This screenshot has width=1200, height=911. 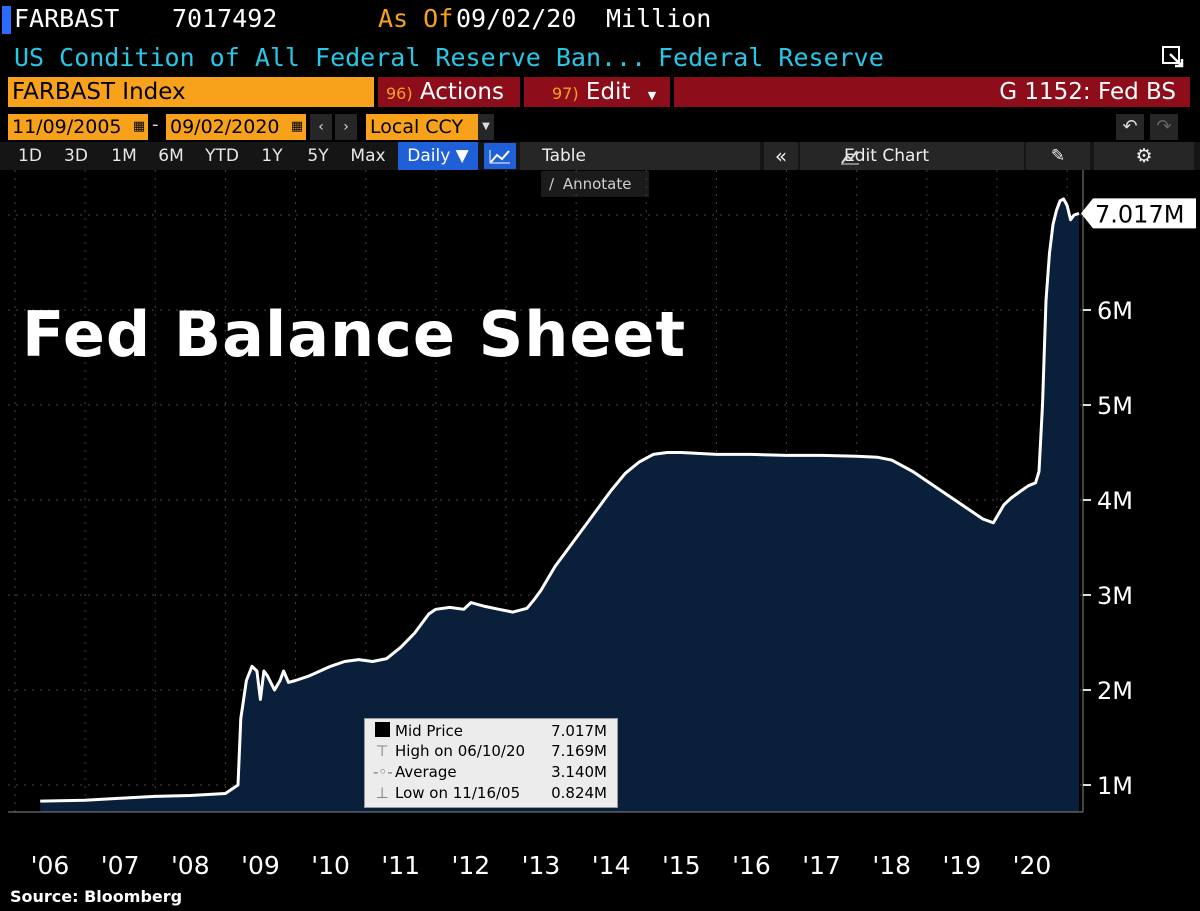 What do you see at coordinates (962, 865) in the screenshot?
I see `x-tick-label: '19` at bounding box center [962, 865].